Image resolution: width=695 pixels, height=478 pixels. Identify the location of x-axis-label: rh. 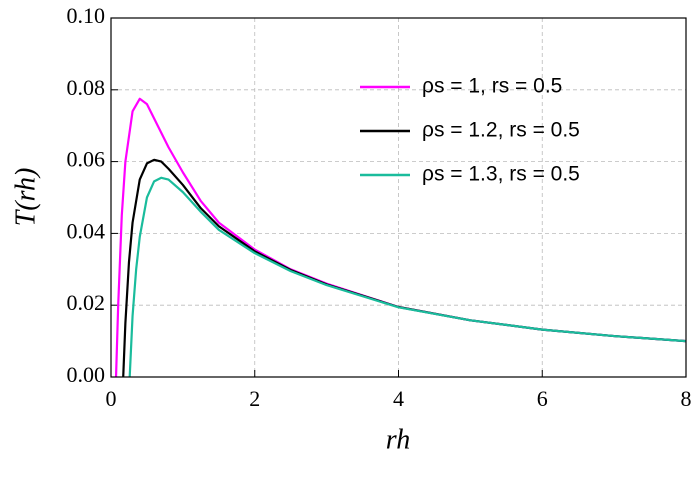
(398, 439).